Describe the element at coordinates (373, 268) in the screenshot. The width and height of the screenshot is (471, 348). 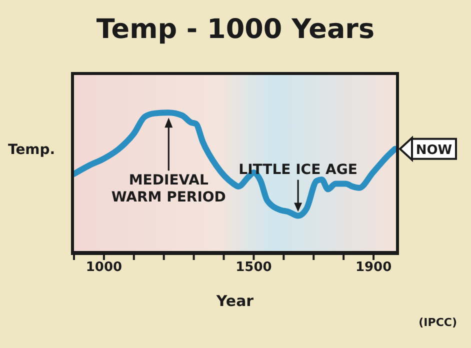
I see `x-tick-label: 1900` at that location.